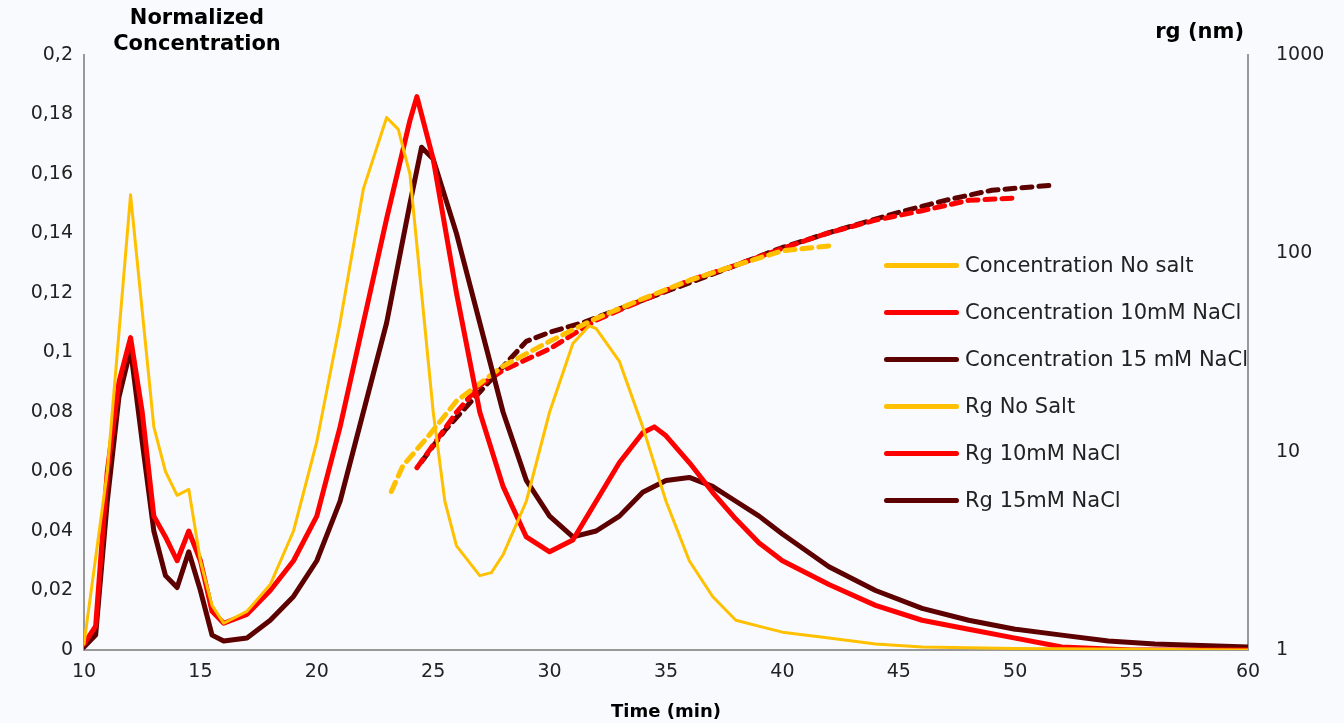 Image resolution: width=1344 pixels, height=723 pixels. I want to click on y-tick-label: 0,18, so click(51, 112).